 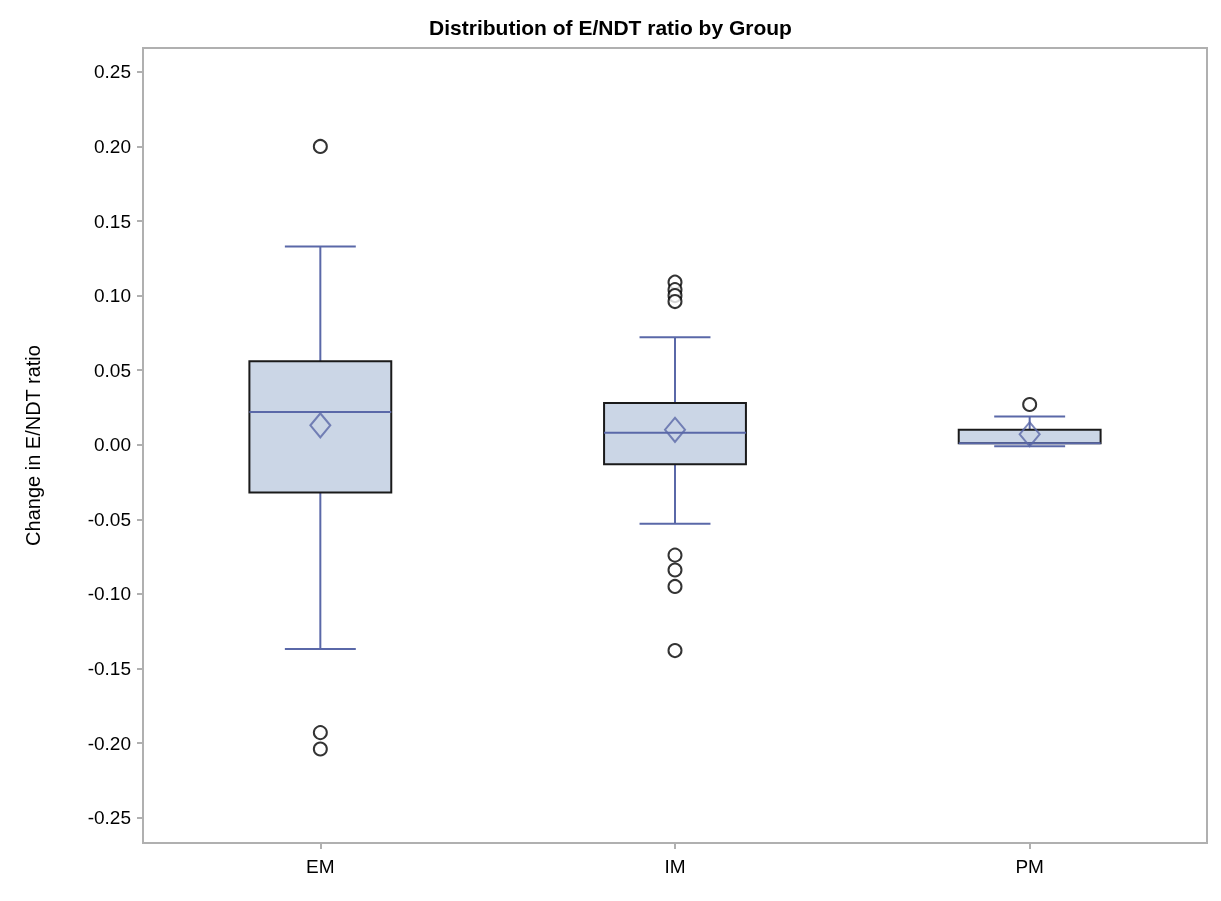 What do you see at coordinates (1029, 866) in the screenshot?
I see `x-tick-label: PM` at bounding box center [1029, 866].